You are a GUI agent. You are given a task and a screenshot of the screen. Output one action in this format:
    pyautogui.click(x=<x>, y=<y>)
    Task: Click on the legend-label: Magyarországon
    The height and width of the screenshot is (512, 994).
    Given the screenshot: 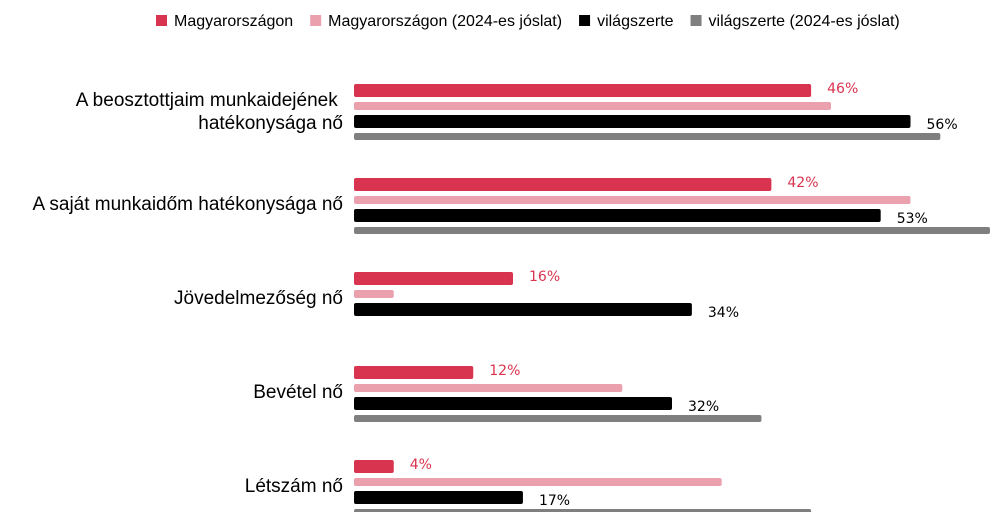 What is the action you would take?
    pyautogui.click(x=233, y=21)
    